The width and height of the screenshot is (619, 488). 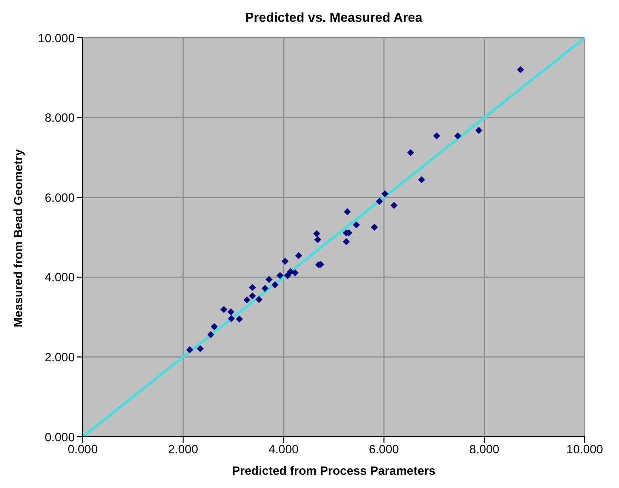 What do you see at coordinates (334, 471) in the screenshot?
I see `x-axis-title: Predicted from Process Parameters` at bounding box center [334, 471].